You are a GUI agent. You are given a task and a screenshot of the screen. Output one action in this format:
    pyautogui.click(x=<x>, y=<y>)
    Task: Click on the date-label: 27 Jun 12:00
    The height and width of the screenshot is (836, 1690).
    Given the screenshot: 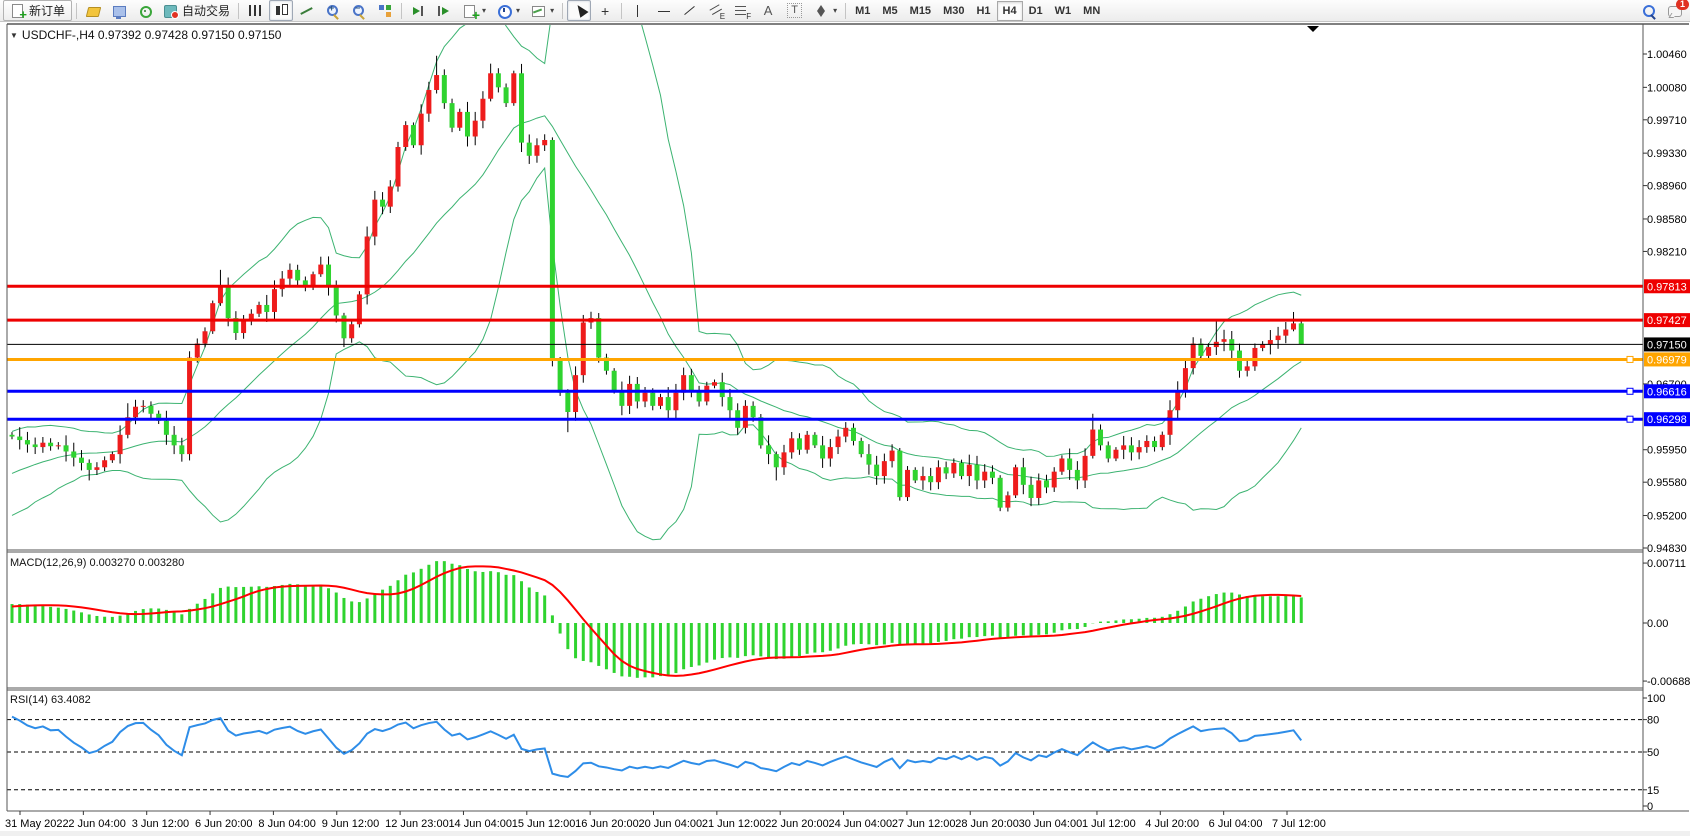 What is the action you would take?
    pyautogui.click(x=924, y=824)
    